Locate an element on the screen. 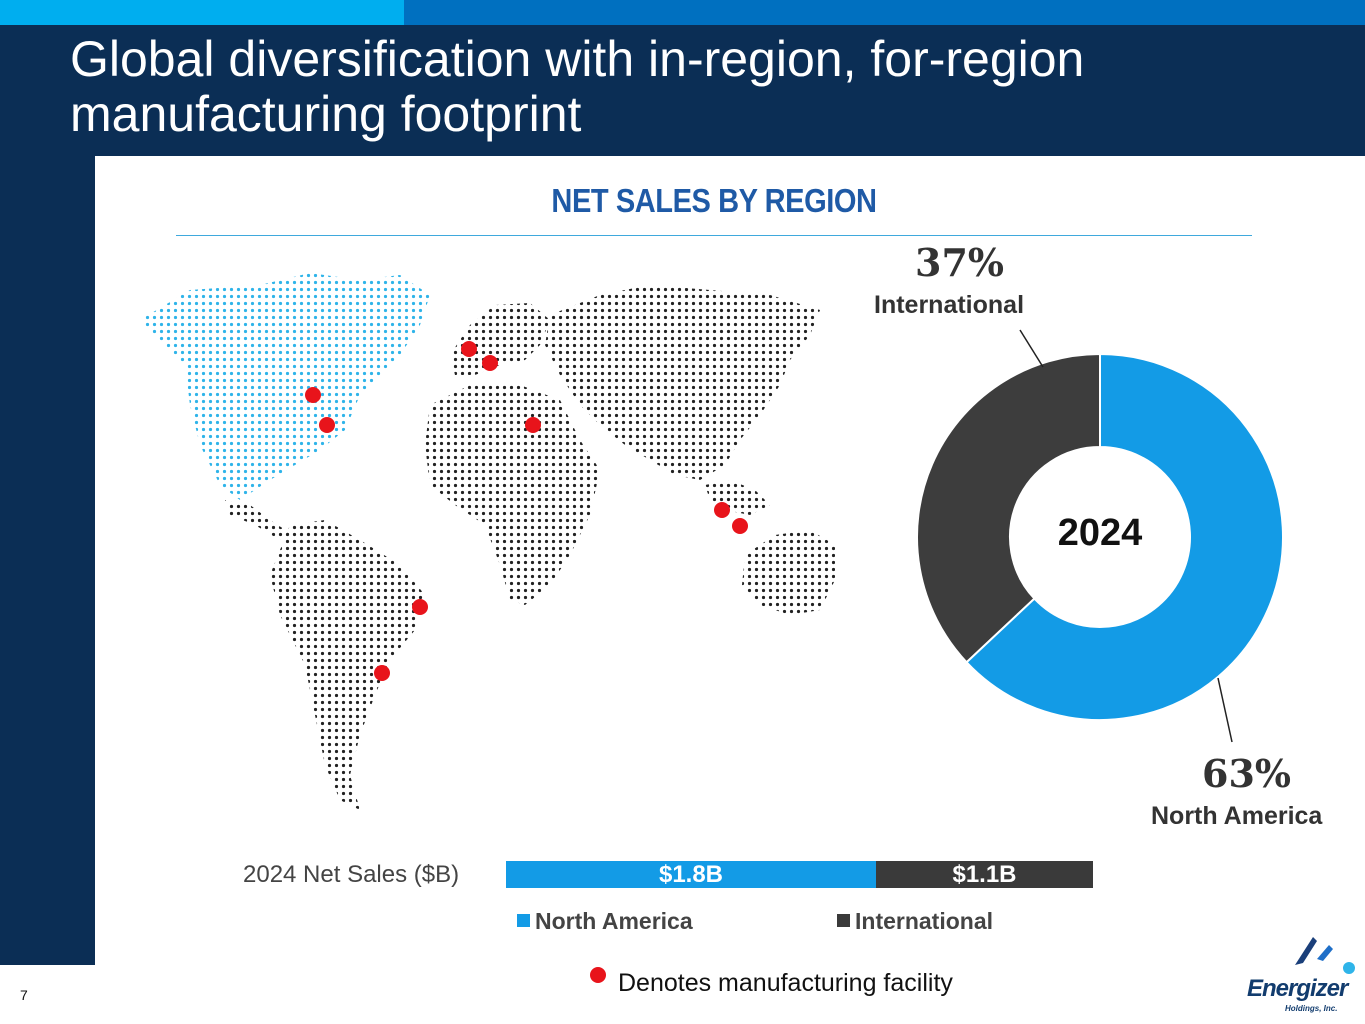 This screenshot has width=1365, height=1024. logo-wordmark: Energizer is located at coordinates (1297, 988).